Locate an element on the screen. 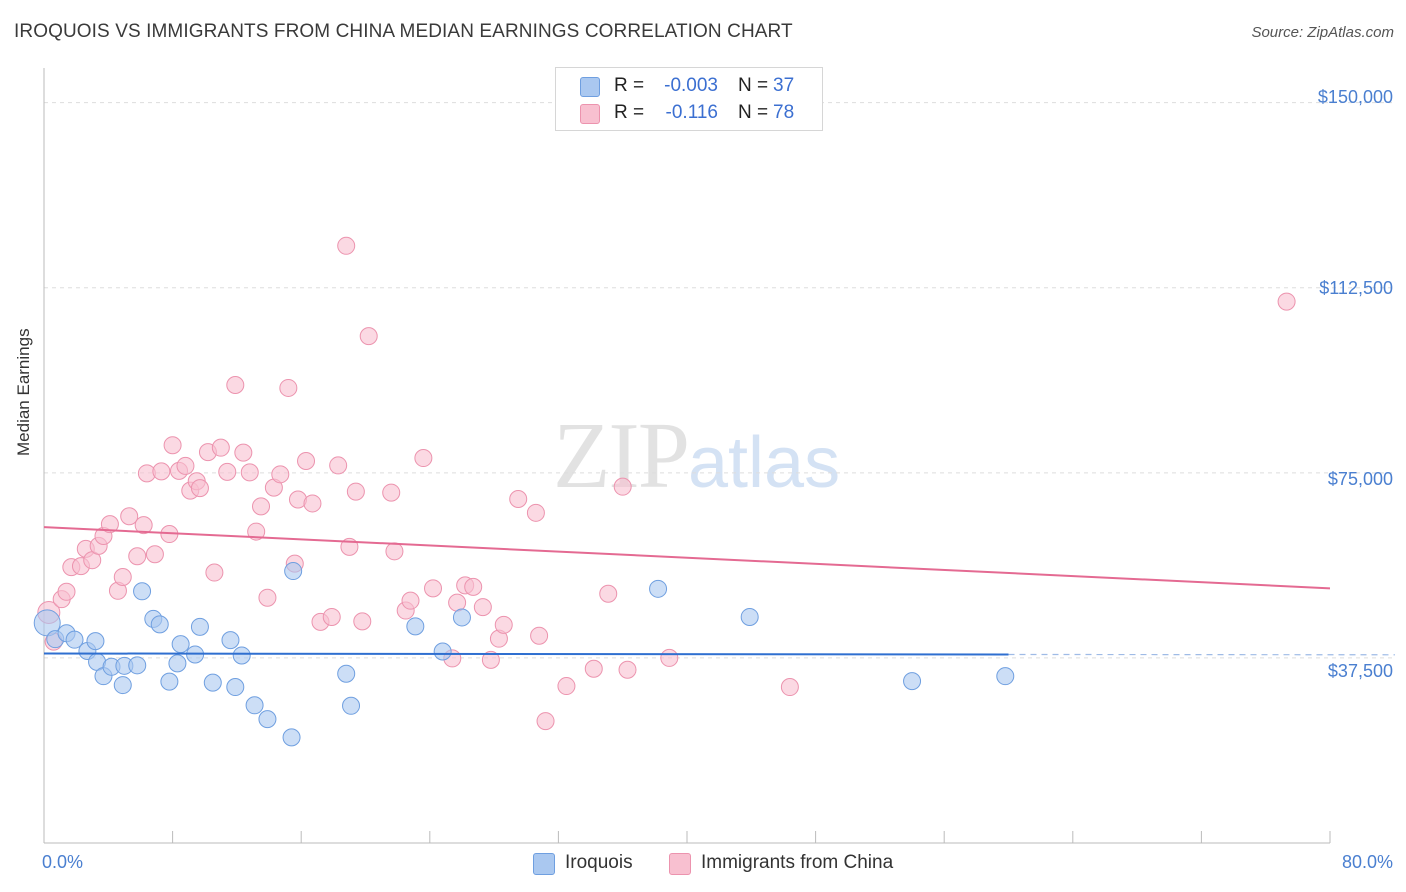  y-tick-112500: $112,500 is located at coordinates (1356, 288).